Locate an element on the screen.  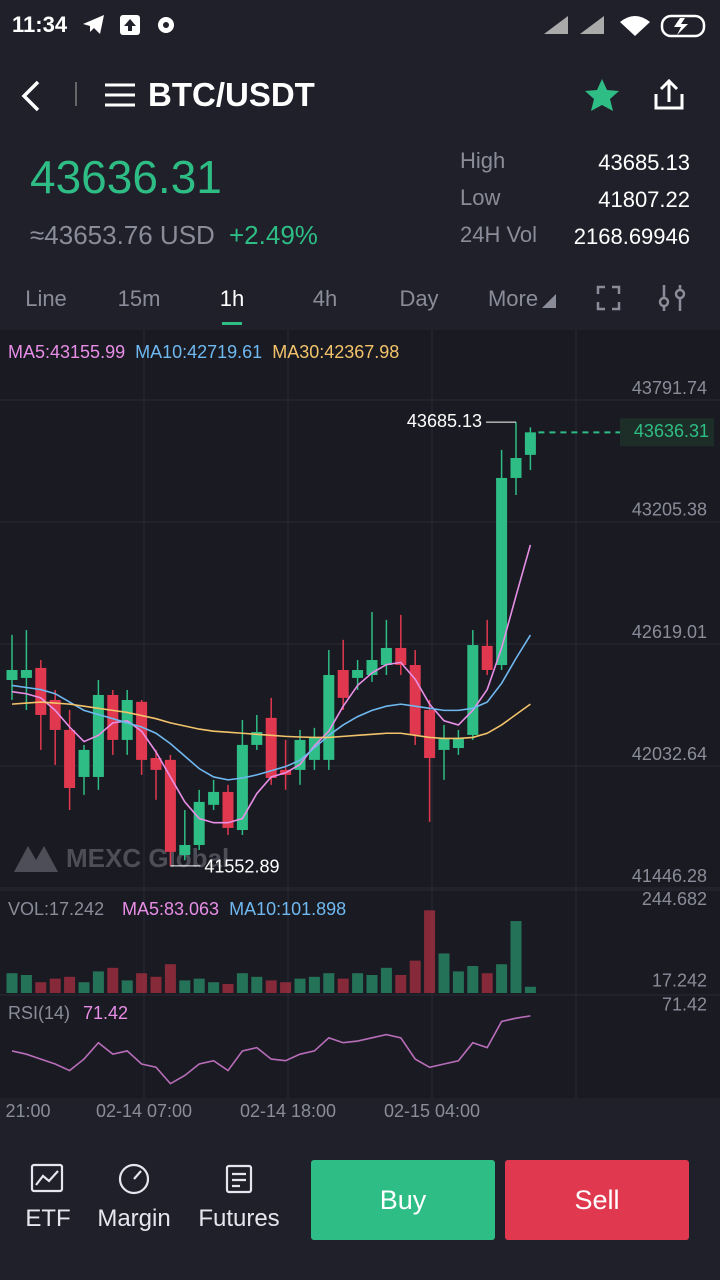
last-price: 43636.31 is located at coordinates (126, 177).